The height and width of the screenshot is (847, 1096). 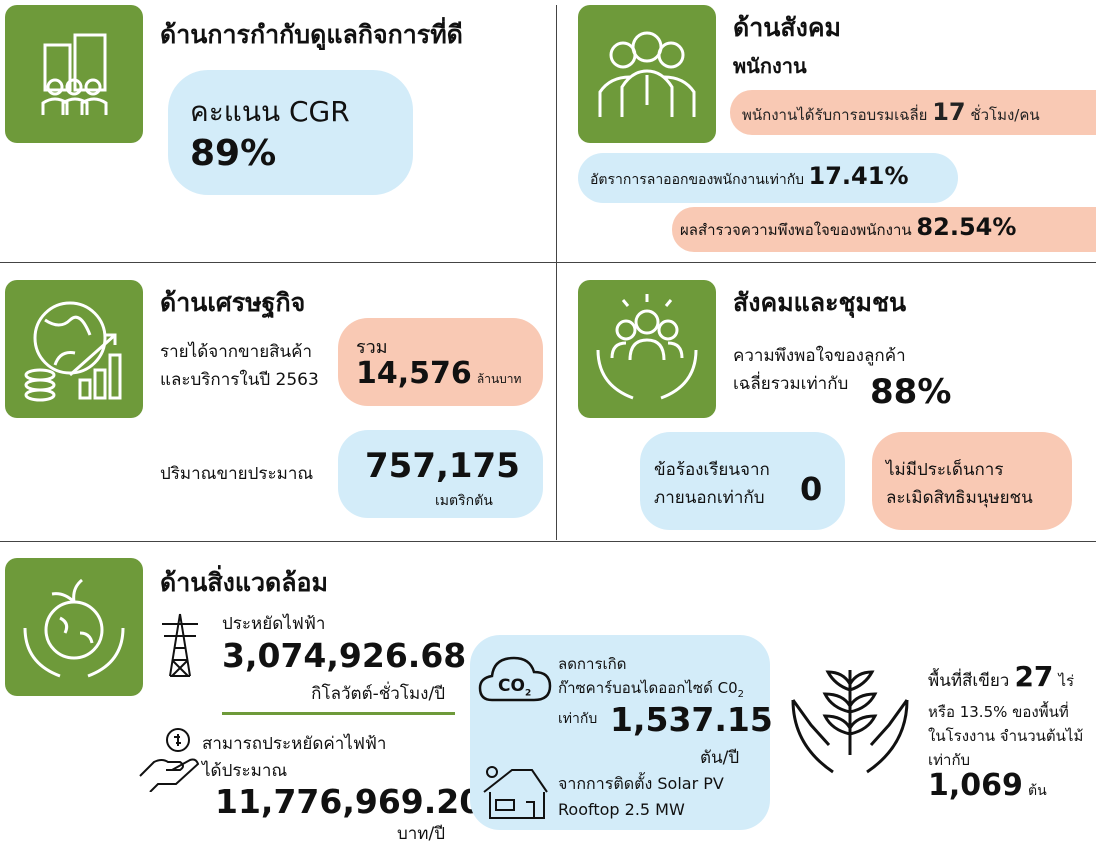 I want to click on green-line: พื้นที่สีเขียว 27 ไร่, so click(x=1001, y=677).